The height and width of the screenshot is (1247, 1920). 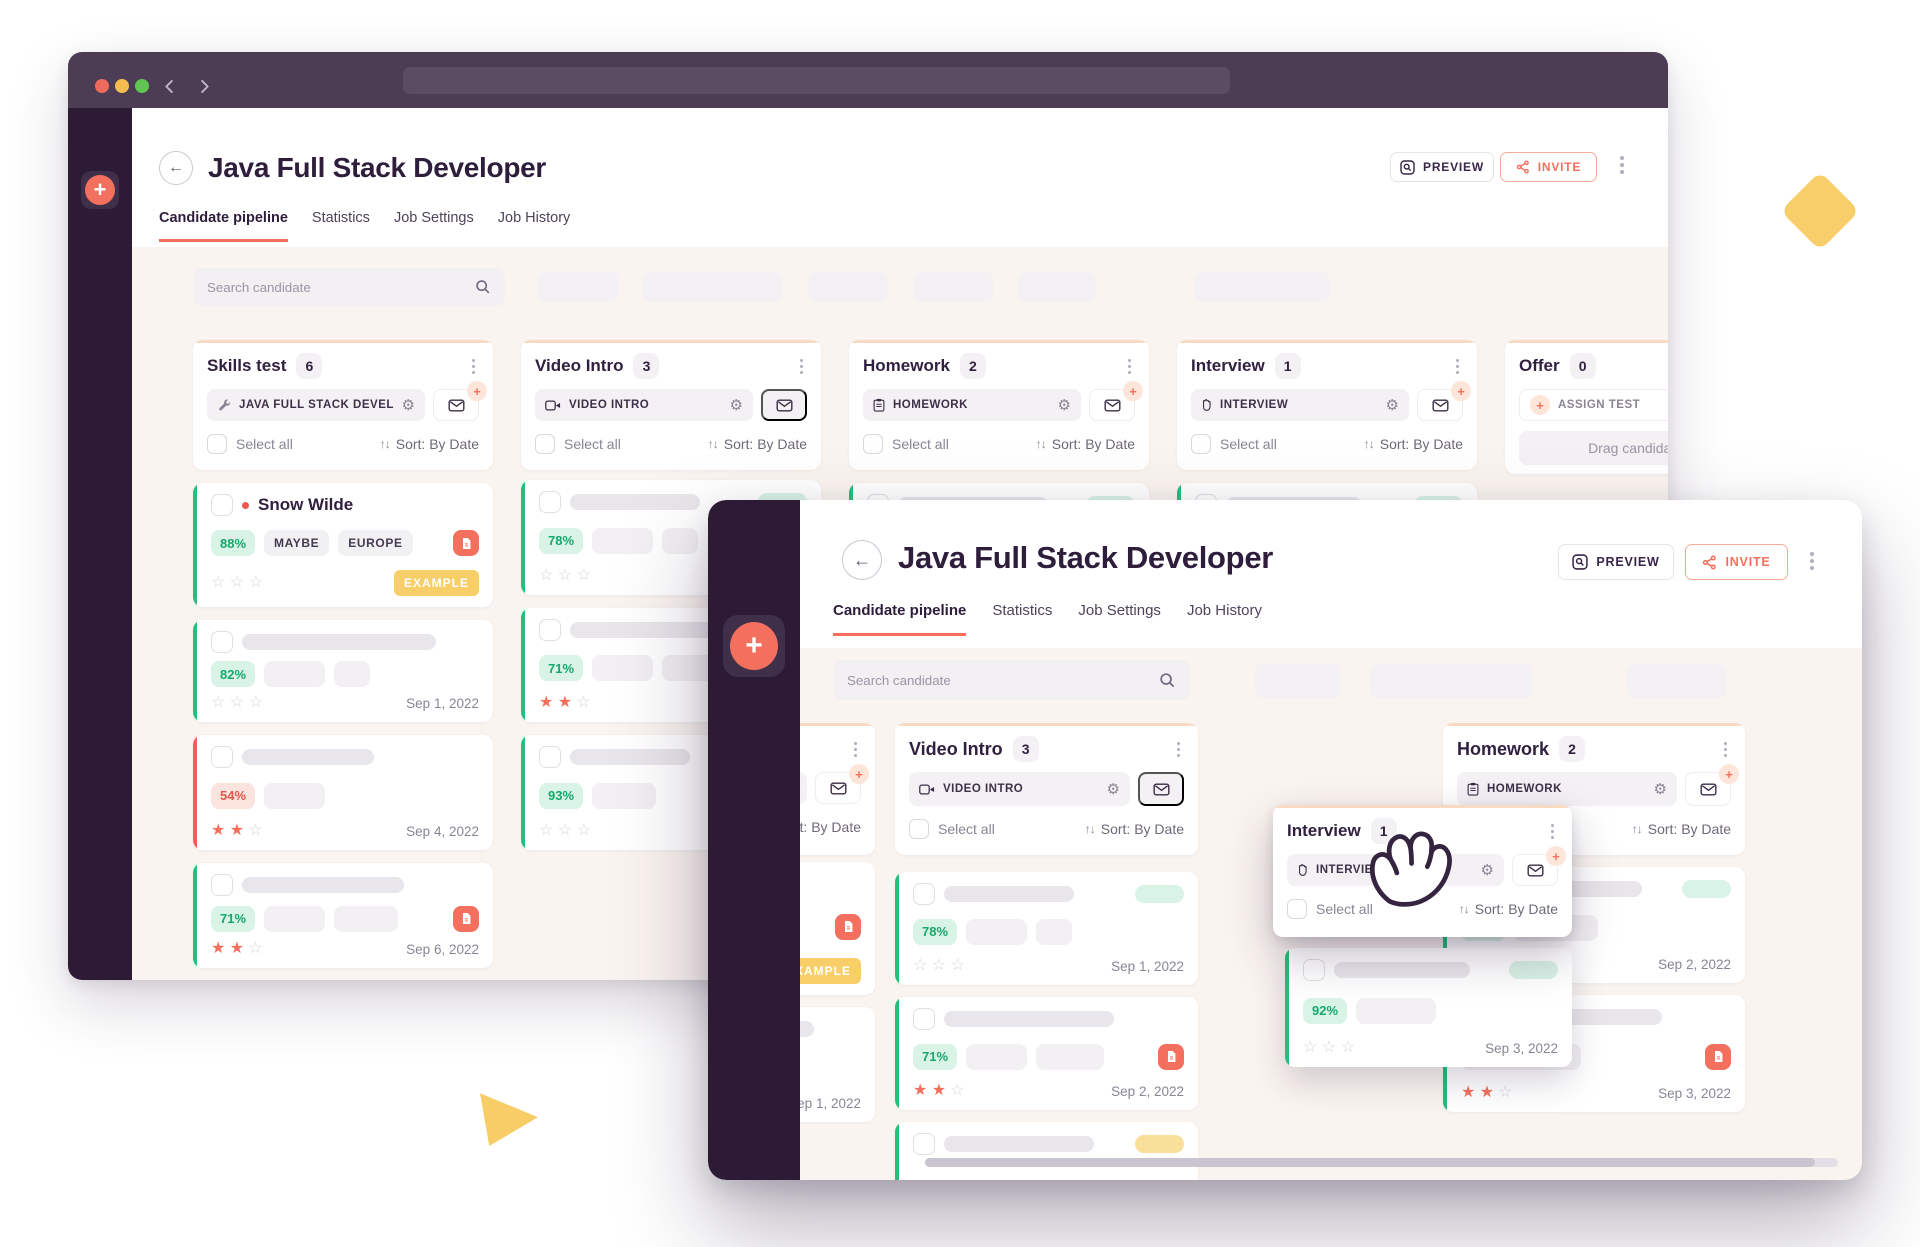 What do you see at coordinates (316, 405) in the screenshot?
I see `stage-test-tag: JAVA FULL STACK DEVELOPER ⚙` at bounding box center [316, 405].